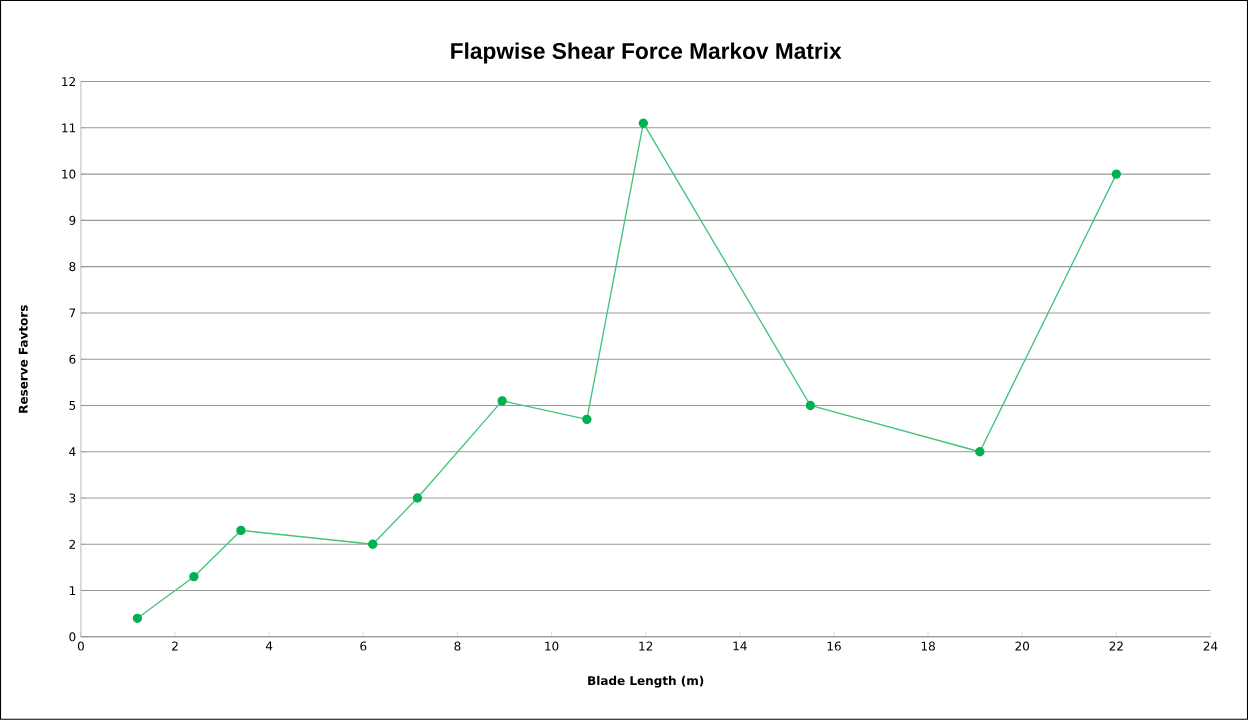 The width and height of the screenshot is (1248, 720). What do you see at coordinates (72, 267) in the screenshot?
I see `y-tick-label: 8` at bounding box center [72, 267].